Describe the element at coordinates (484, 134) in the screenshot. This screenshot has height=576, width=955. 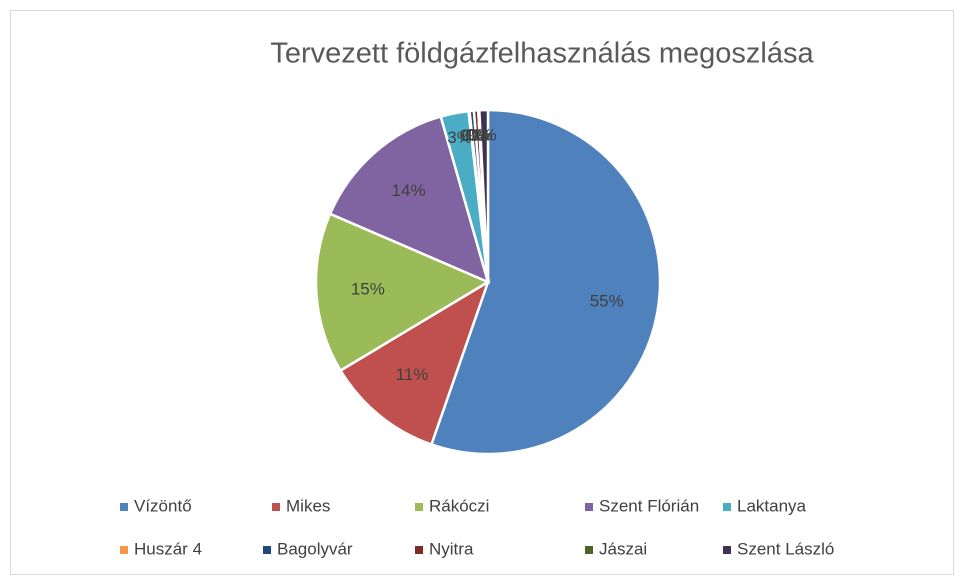
I see `data-label: 1%` at that location.